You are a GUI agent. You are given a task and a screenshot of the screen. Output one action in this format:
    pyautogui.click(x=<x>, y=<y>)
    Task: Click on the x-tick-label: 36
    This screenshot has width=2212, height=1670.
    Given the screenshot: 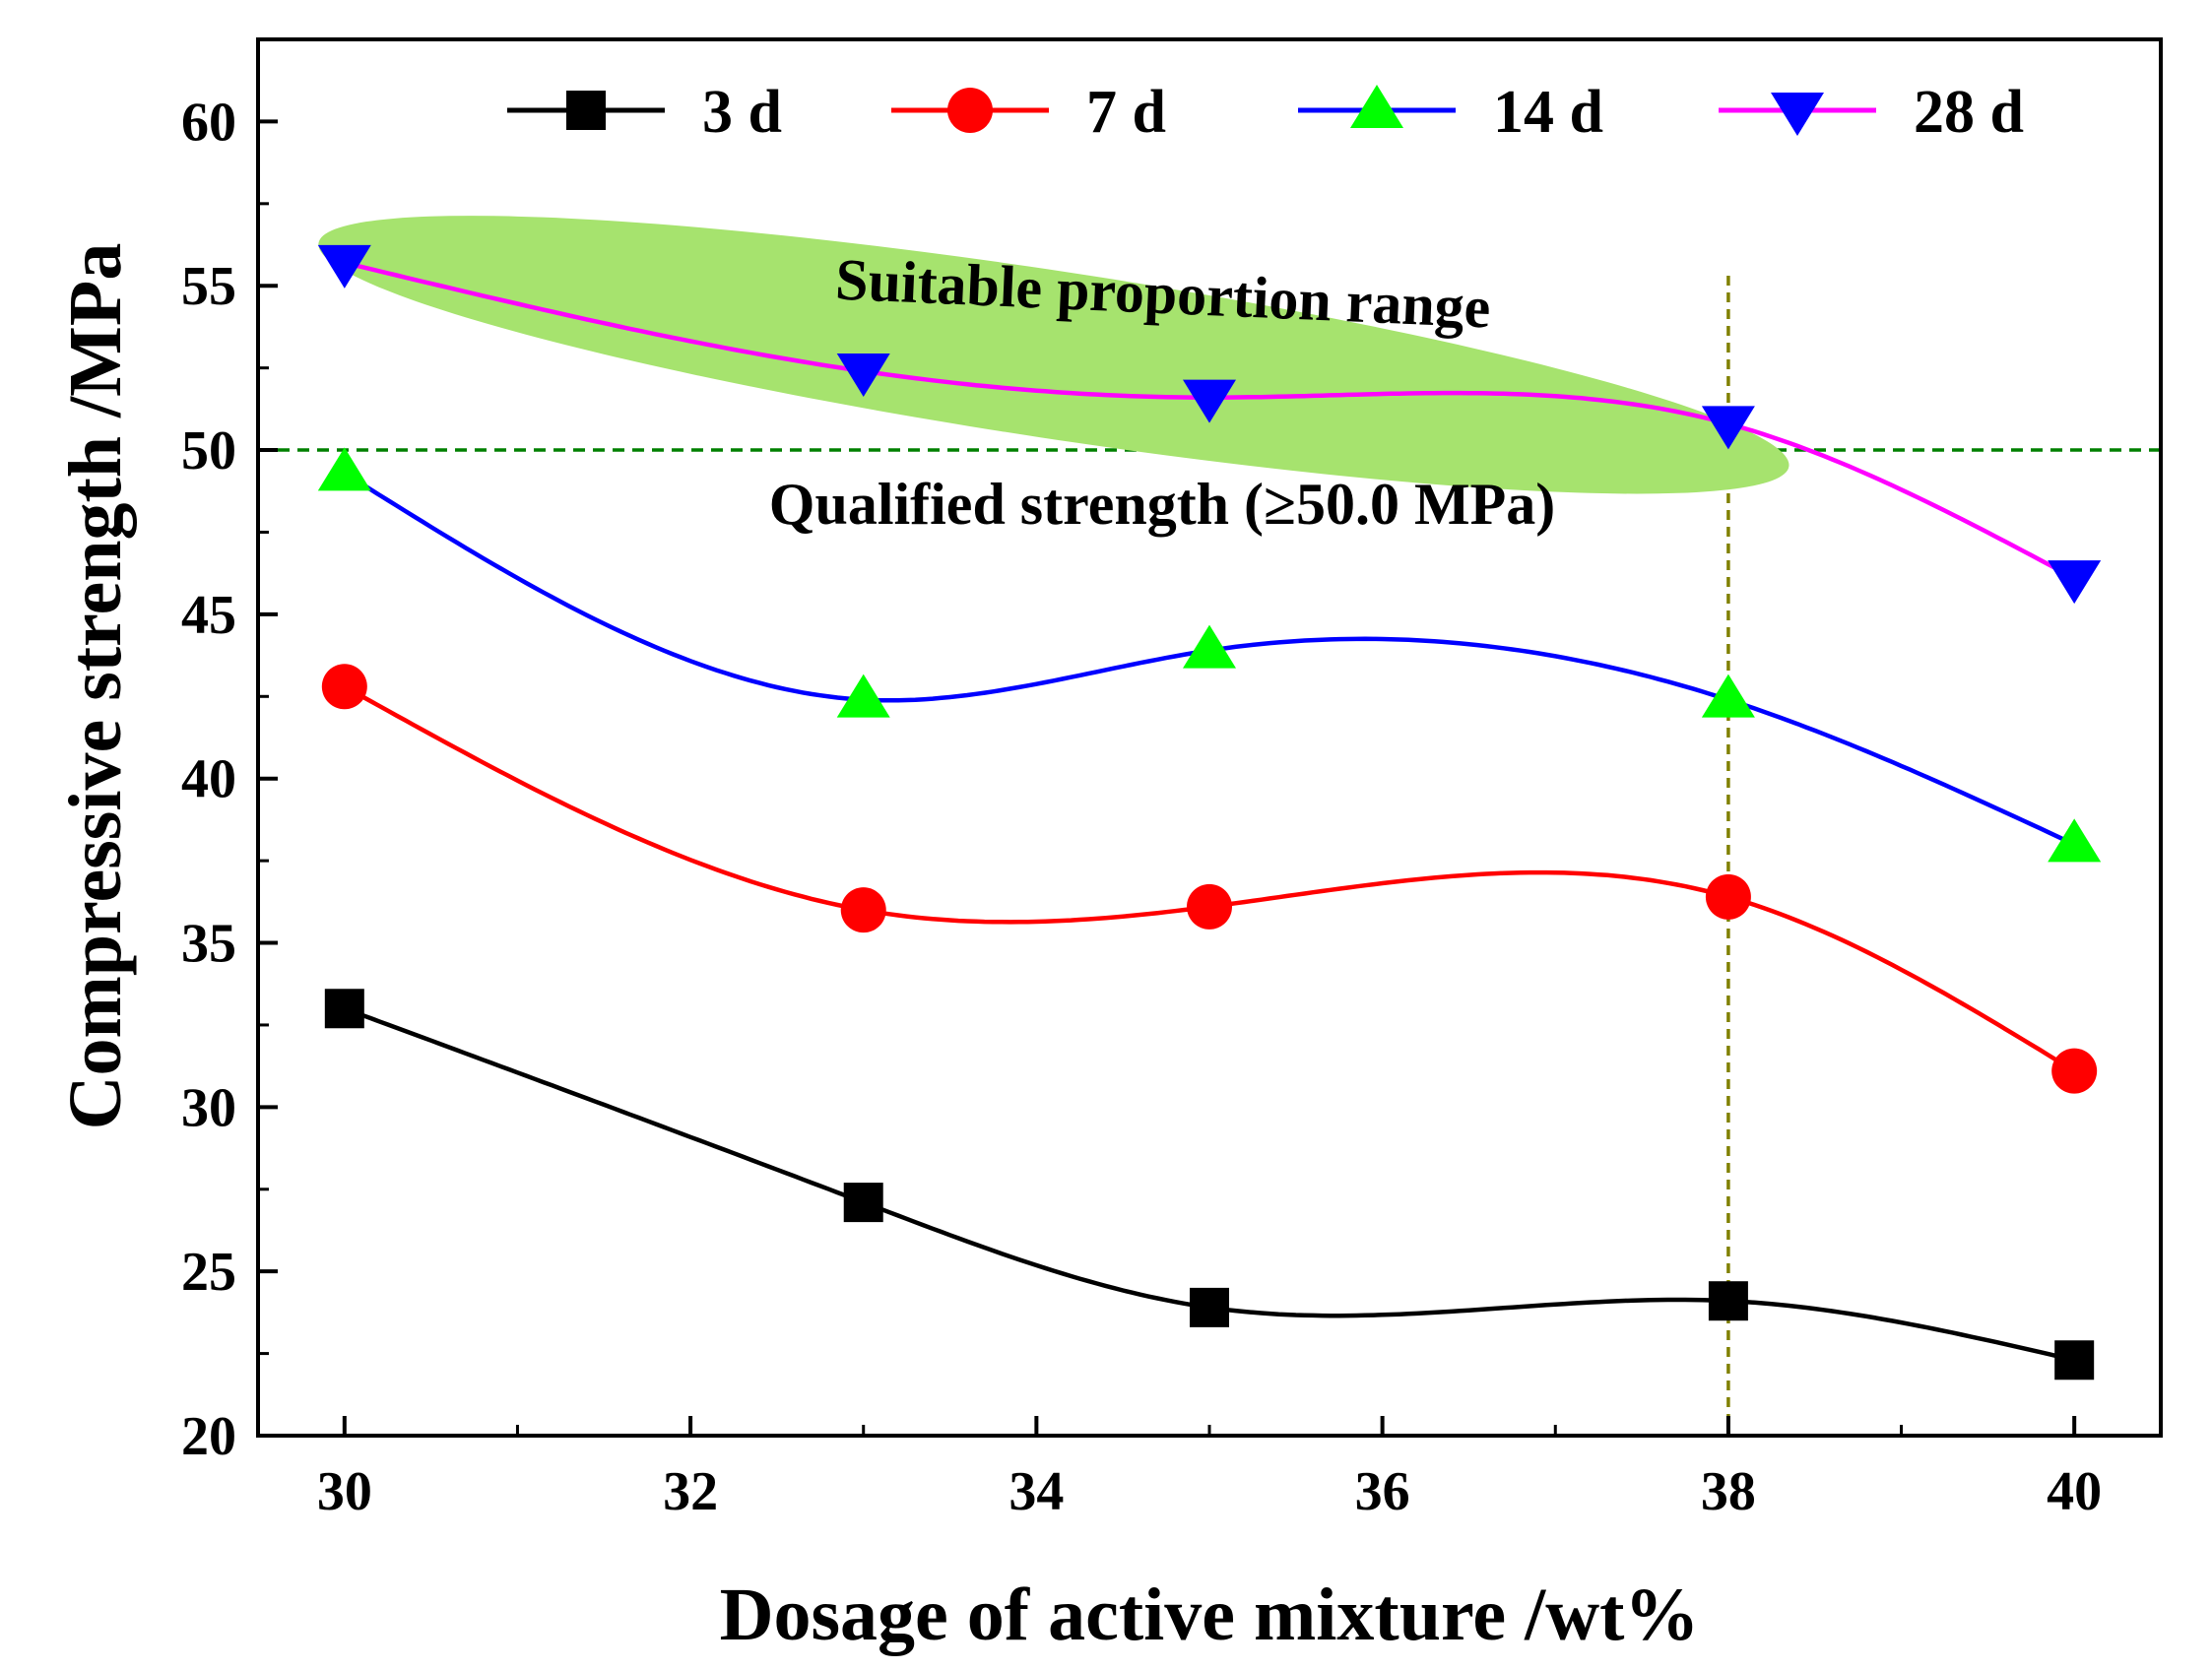 What is the action you would take?
    pyautogui.click(x=1382, y=1491)
    